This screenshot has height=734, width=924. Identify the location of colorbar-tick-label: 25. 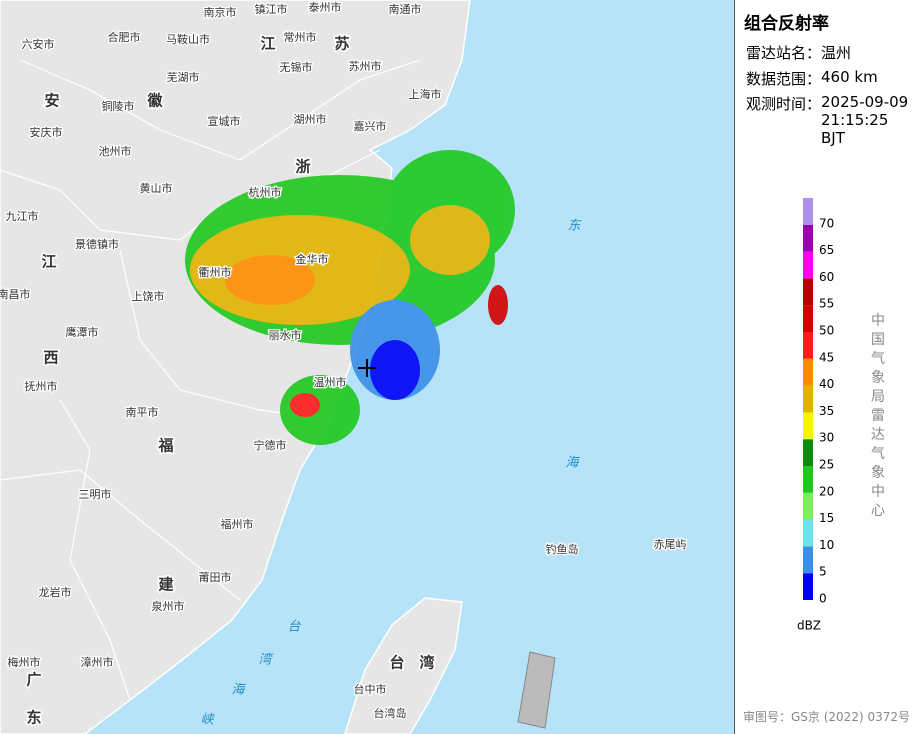
(826, 465).